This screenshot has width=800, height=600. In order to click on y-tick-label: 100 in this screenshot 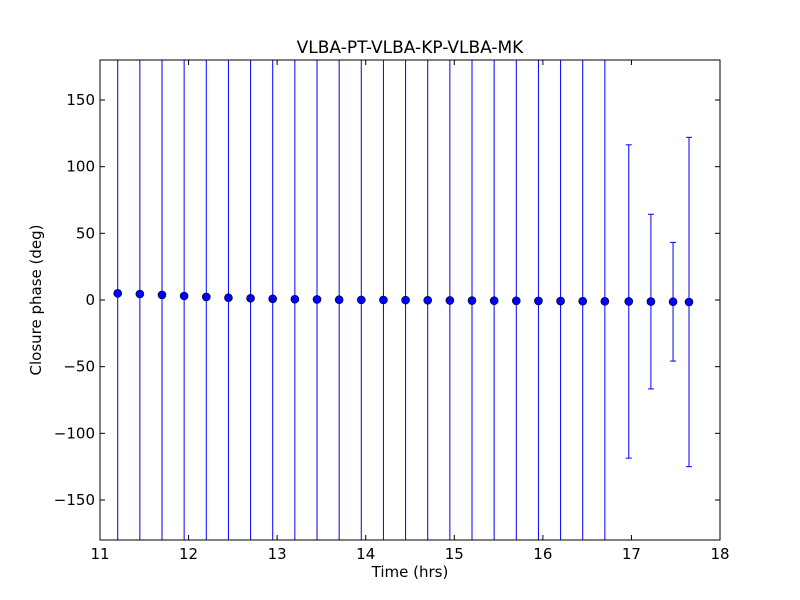, I will do `click(80, 167)`.